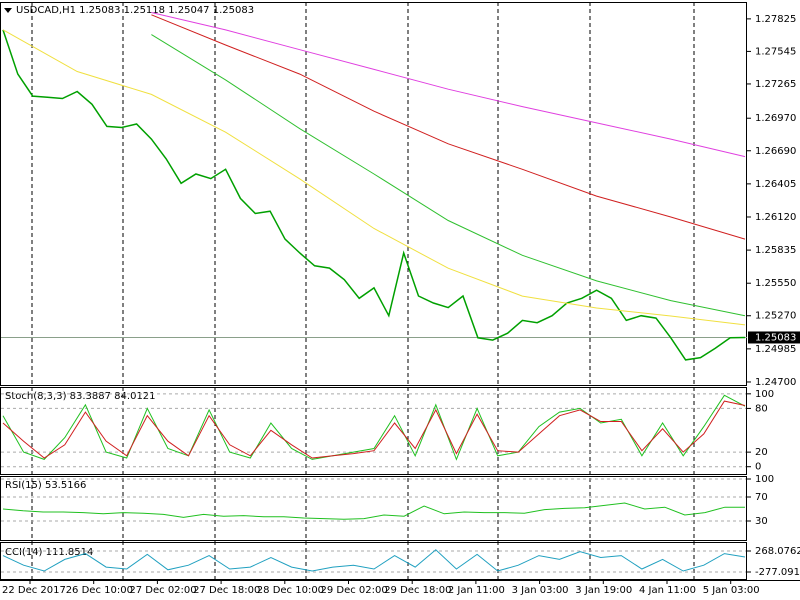 The height and width of the screenshot is (600, 800). What do you see at coordinates (761, 521) in the screenshot?
I see `y-tick-label: 30` at bounding box center [761, 521].